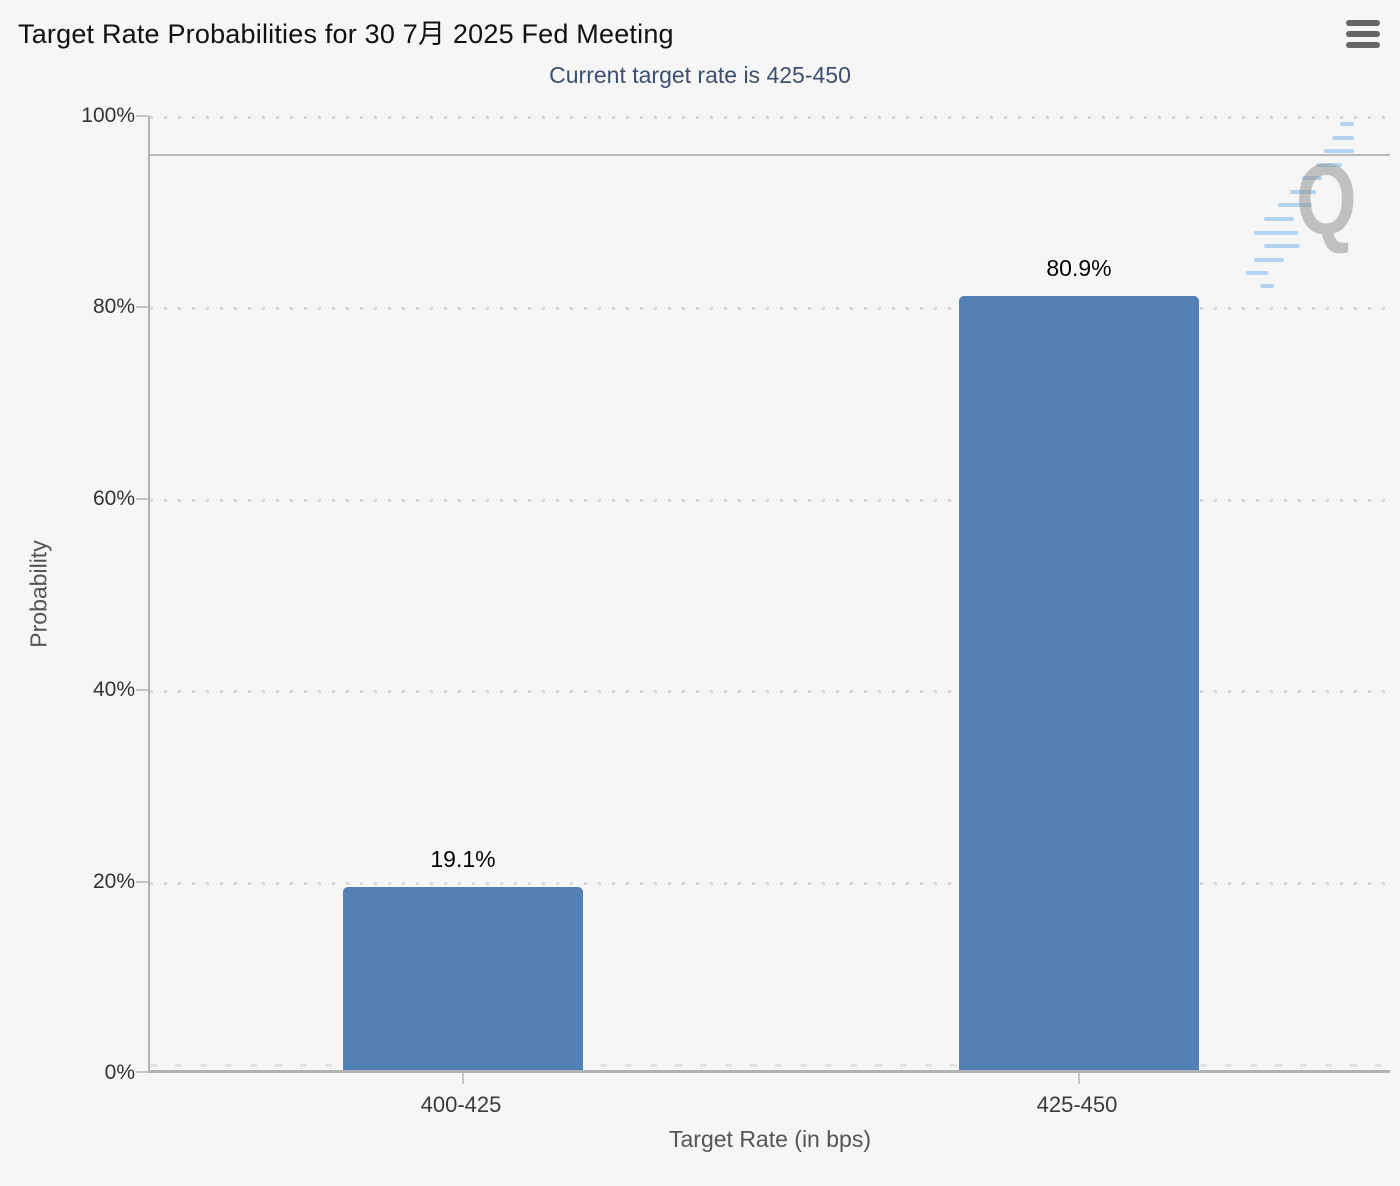 This screenshot has height=1186, width=1400. Describe the element at coordinates (770, 1065) in the screenshot. I see `x-axis-minor-ticks` at that location.